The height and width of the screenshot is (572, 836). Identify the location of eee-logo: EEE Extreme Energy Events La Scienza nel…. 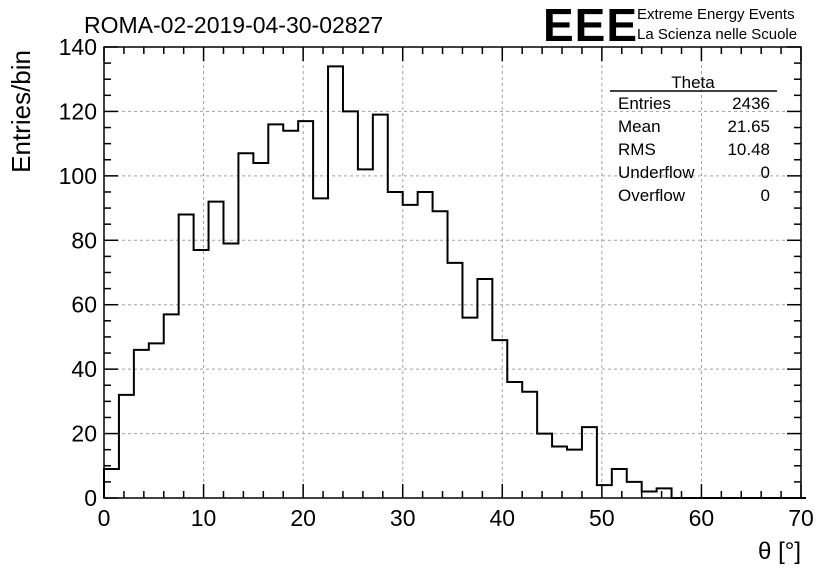
(670, 25).